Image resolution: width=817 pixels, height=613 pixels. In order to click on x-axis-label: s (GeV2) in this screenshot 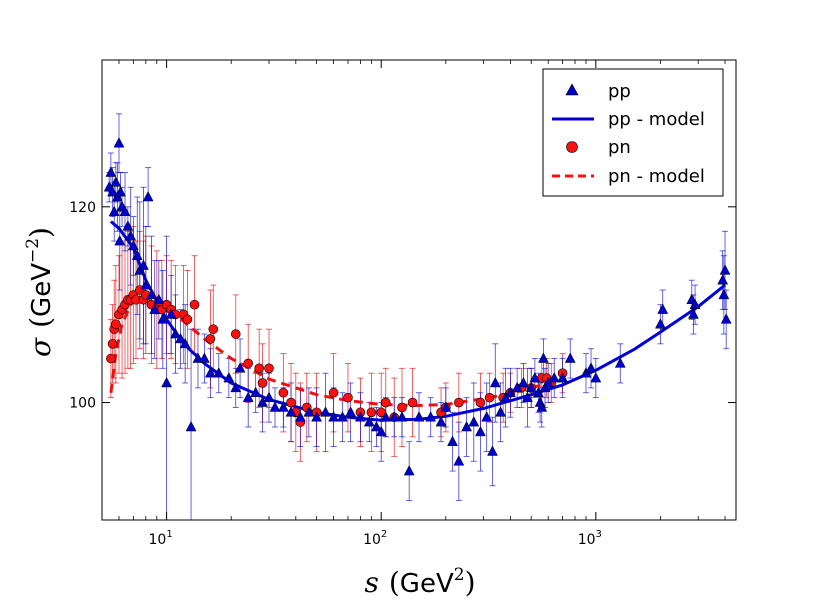, I will do `click(419, 582)`.